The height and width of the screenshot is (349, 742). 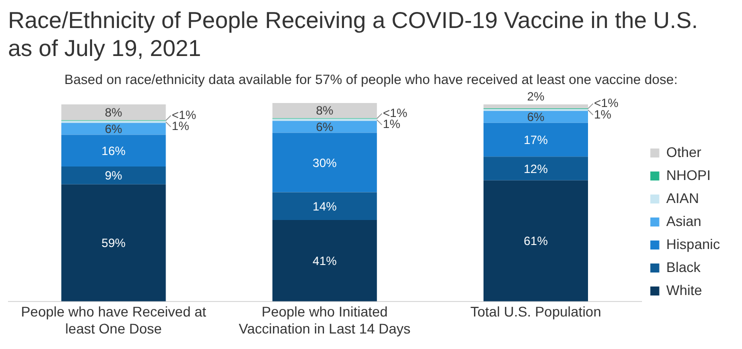 What do you see at coordinates (684, 152) in the screenshot?
I see `legend-label: Other` at bounding box center [684, 152].